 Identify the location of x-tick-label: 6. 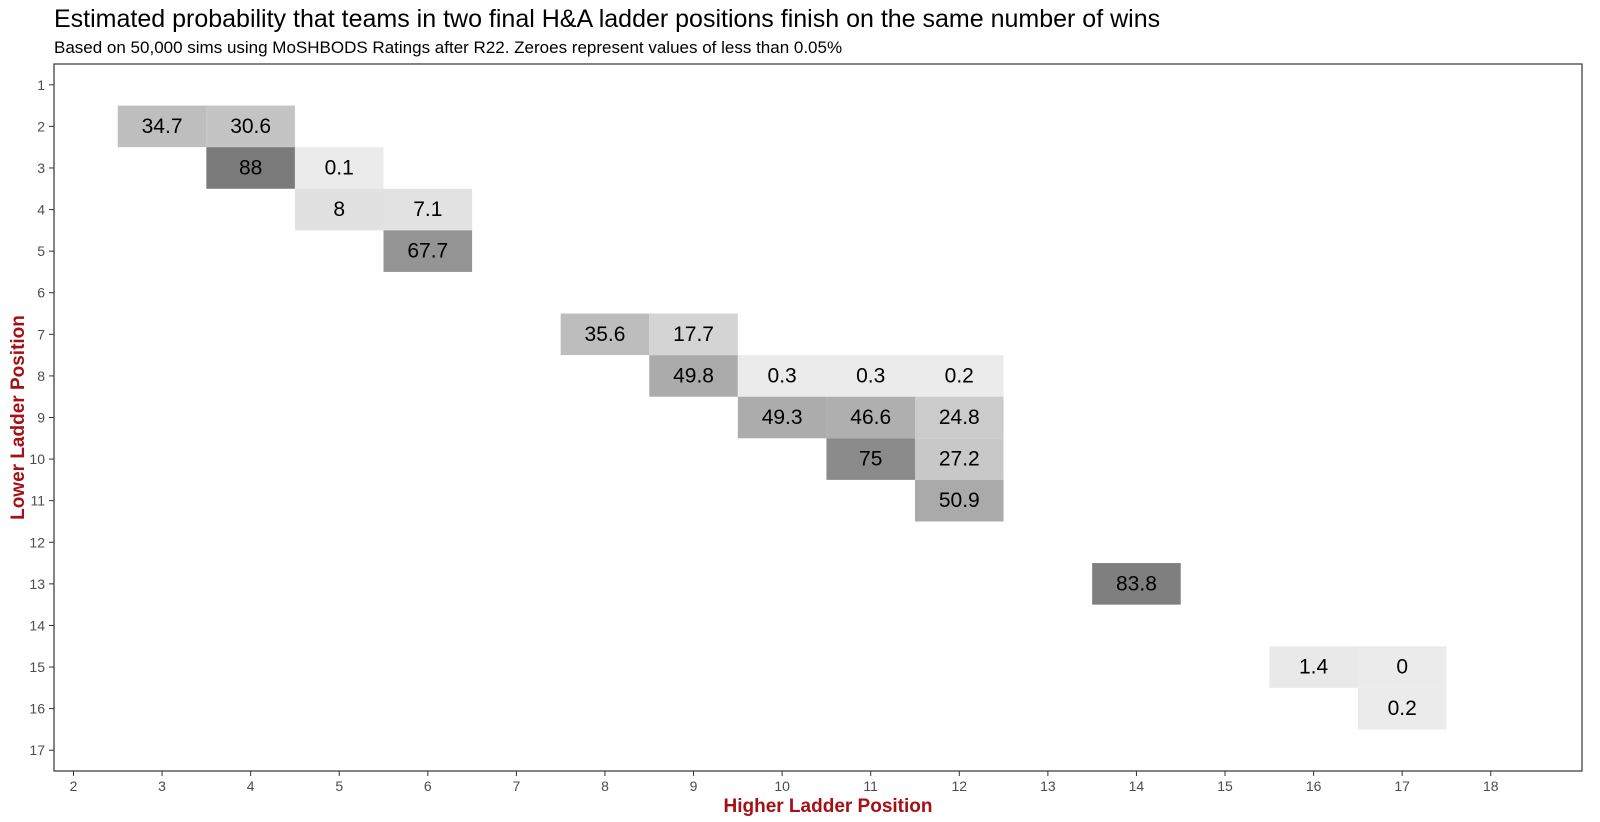
(428, 786).